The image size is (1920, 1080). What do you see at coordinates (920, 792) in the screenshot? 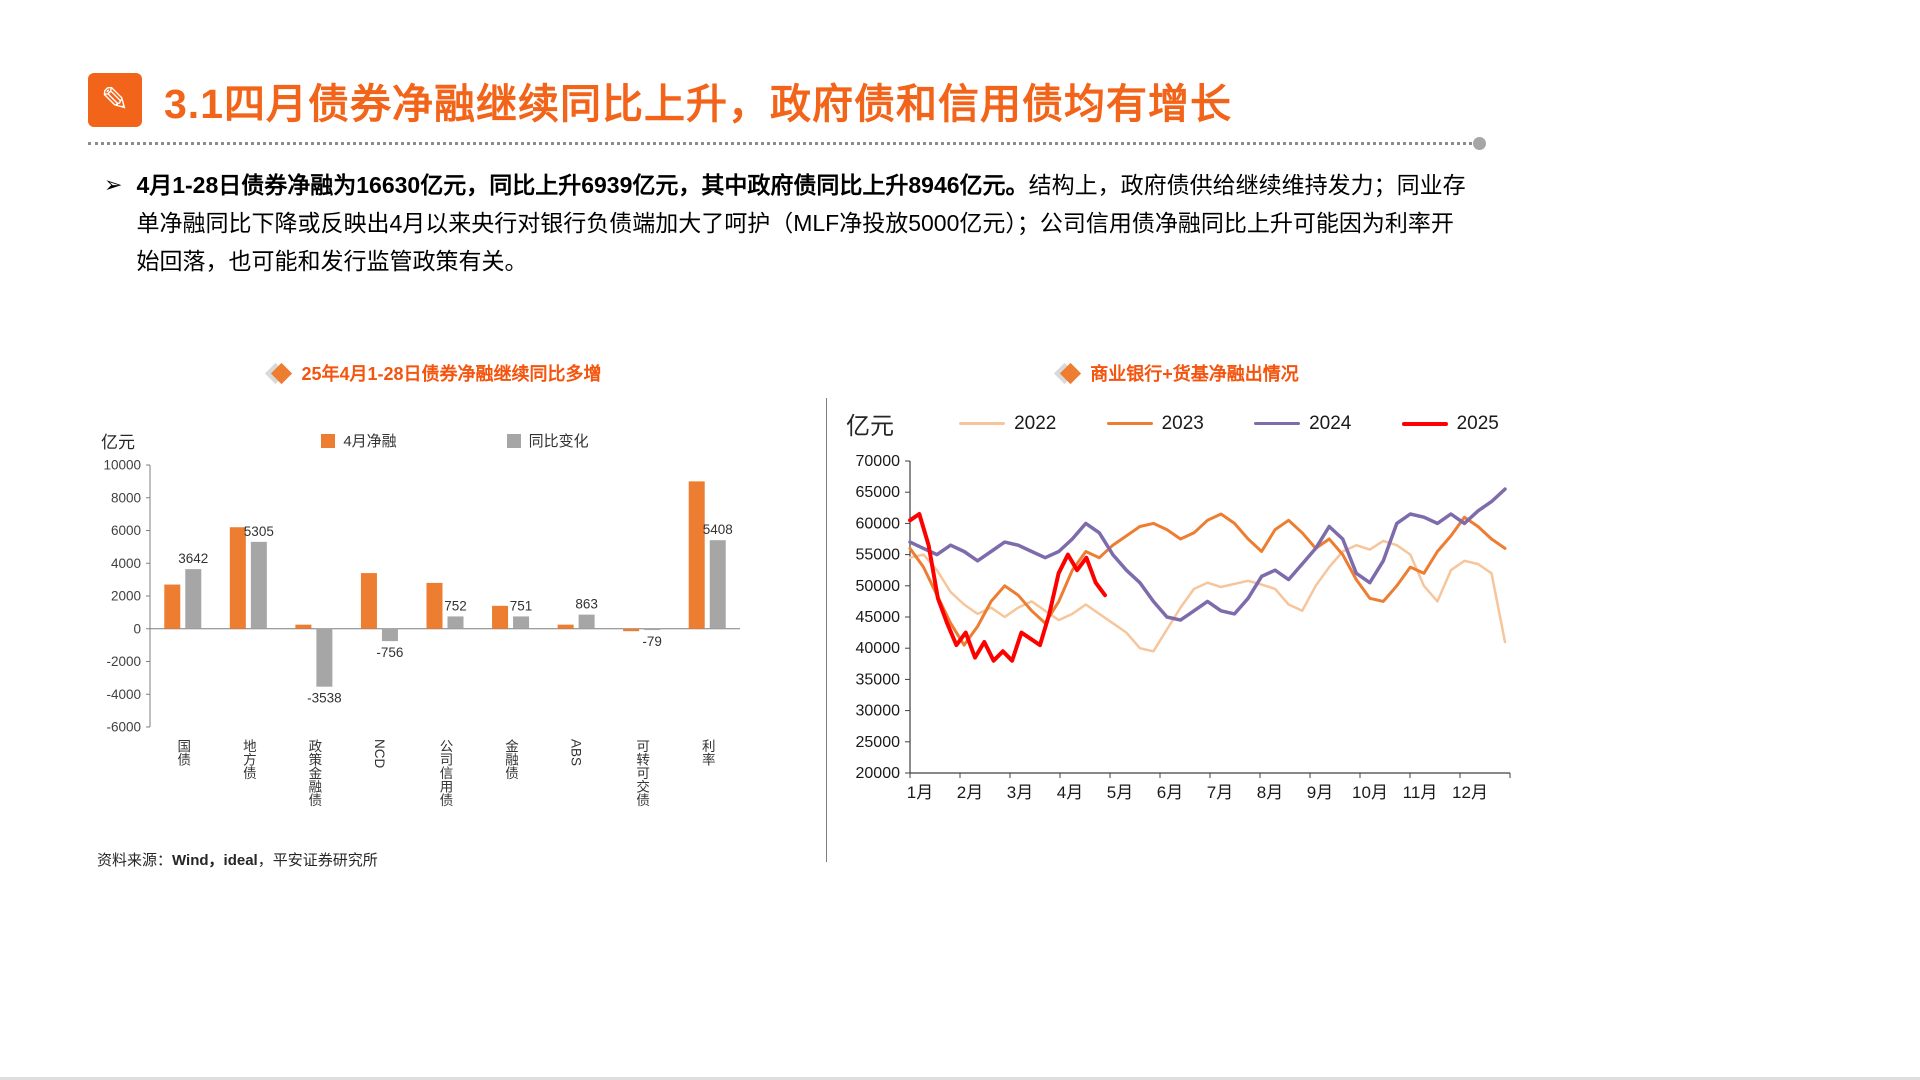
I see `x-axis-label: 1月` at bounding box center [920, 792].